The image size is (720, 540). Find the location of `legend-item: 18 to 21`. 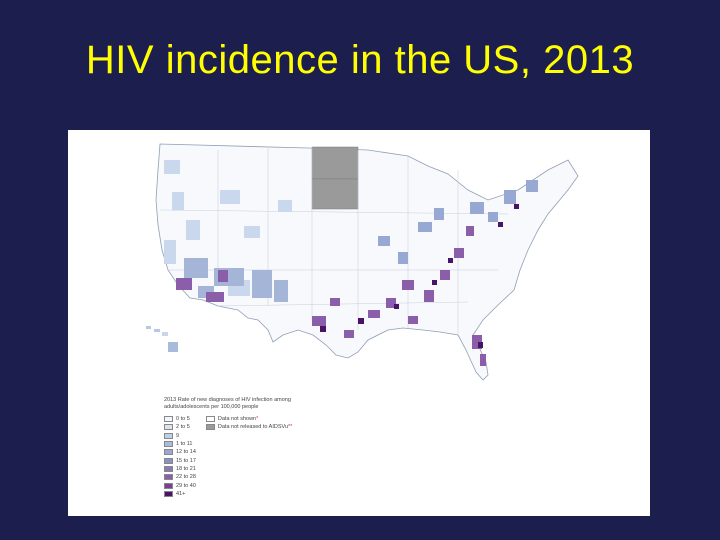

legend-item: 18 to 21 is located at coordinates (180, 469).